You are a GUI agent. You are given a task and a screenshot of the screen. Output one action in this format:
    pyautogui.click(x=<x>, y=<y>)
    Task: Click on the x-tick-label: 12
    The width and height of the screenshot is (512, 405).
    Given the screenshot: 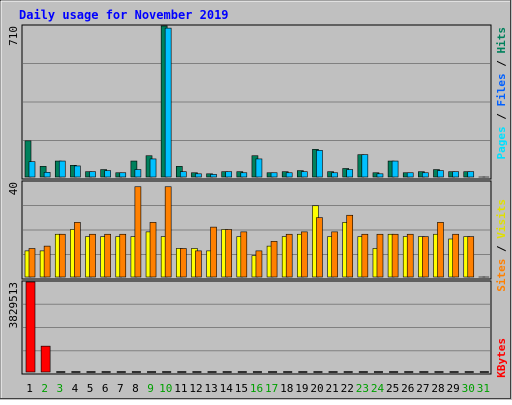 What is the action you would take?
    pyautogui.click(x=195, y=388)
    